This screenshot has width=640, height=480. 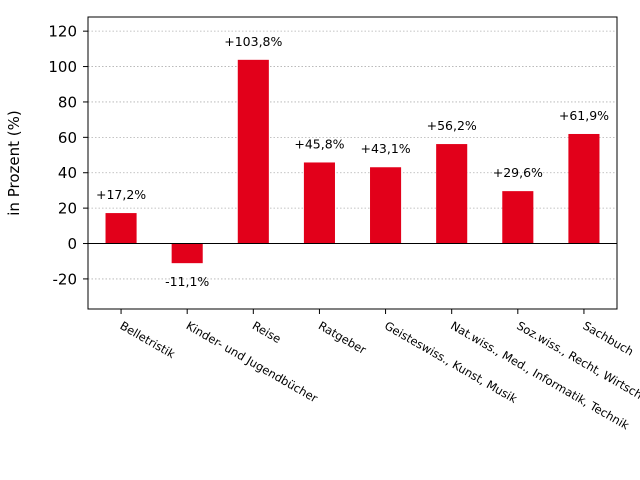 I want to click on y-tick-label: 80, so click(x=67, y=102).